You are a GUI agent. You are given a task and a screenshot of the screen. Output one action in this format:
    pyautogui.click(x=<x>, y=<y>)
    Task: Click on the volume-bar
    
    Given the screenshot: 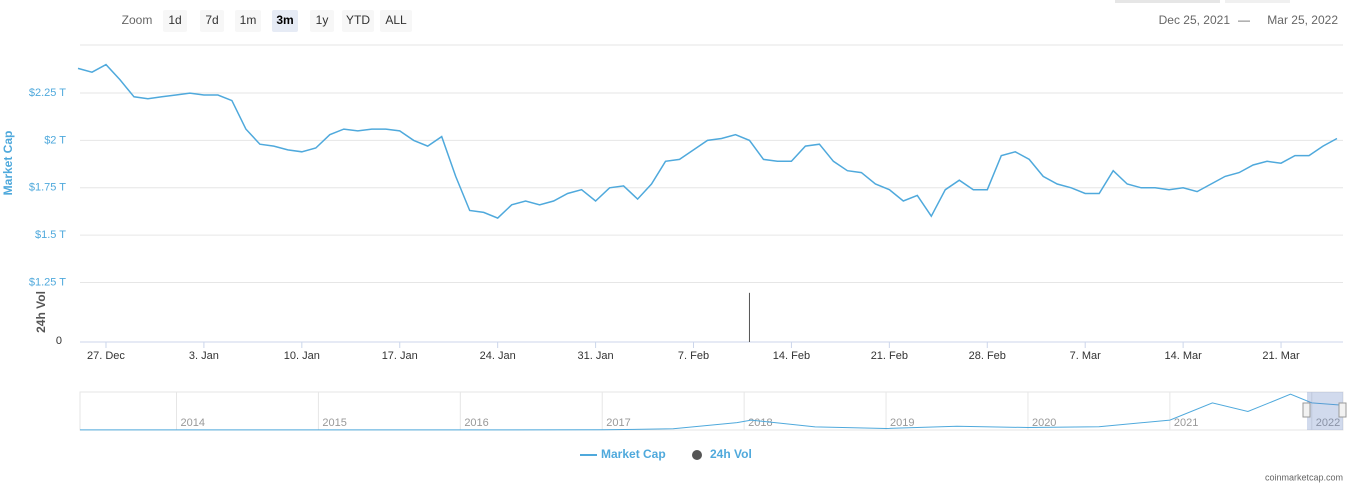 What is the action you would take?
    pyautogui.click(x=749, y=317)
    